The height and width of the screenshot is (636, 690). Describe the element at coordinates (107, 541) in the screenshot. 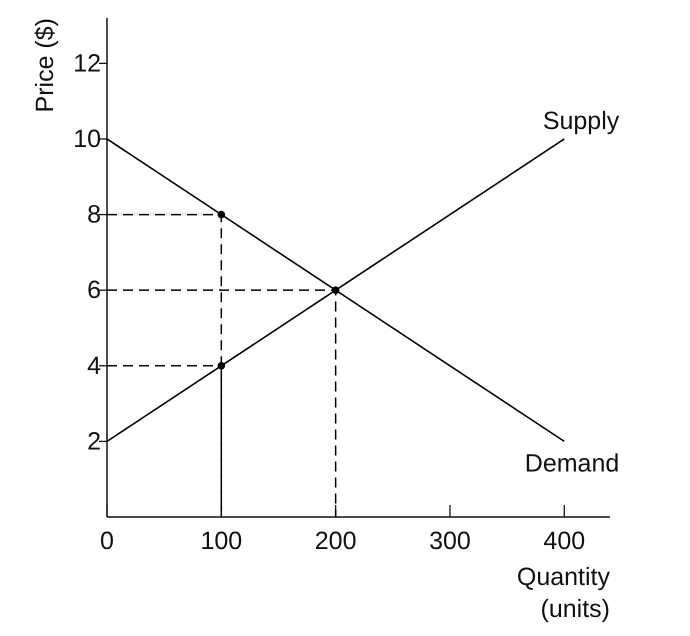

I see `x-tick-label: 0` at that location.